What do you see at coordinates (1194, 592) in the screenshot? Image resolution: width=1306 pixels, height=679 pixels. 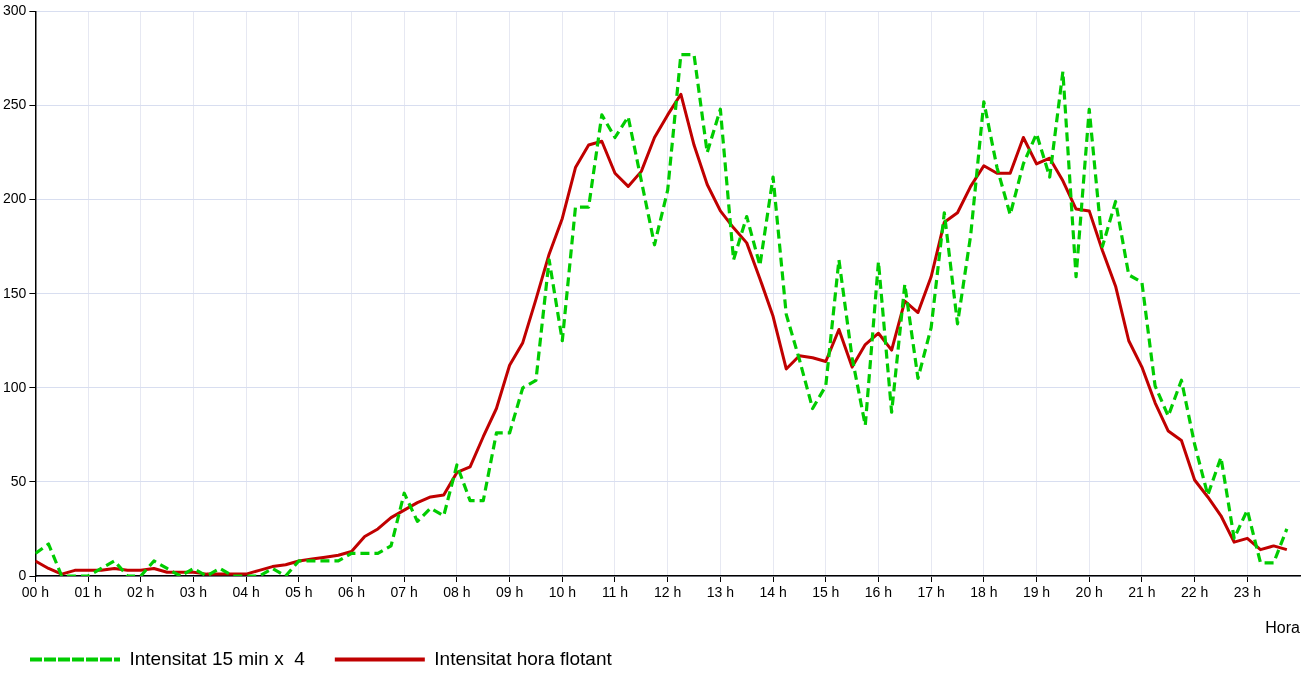 I see `x-tick-label: 22 h` at bounding box center [1194, 592].